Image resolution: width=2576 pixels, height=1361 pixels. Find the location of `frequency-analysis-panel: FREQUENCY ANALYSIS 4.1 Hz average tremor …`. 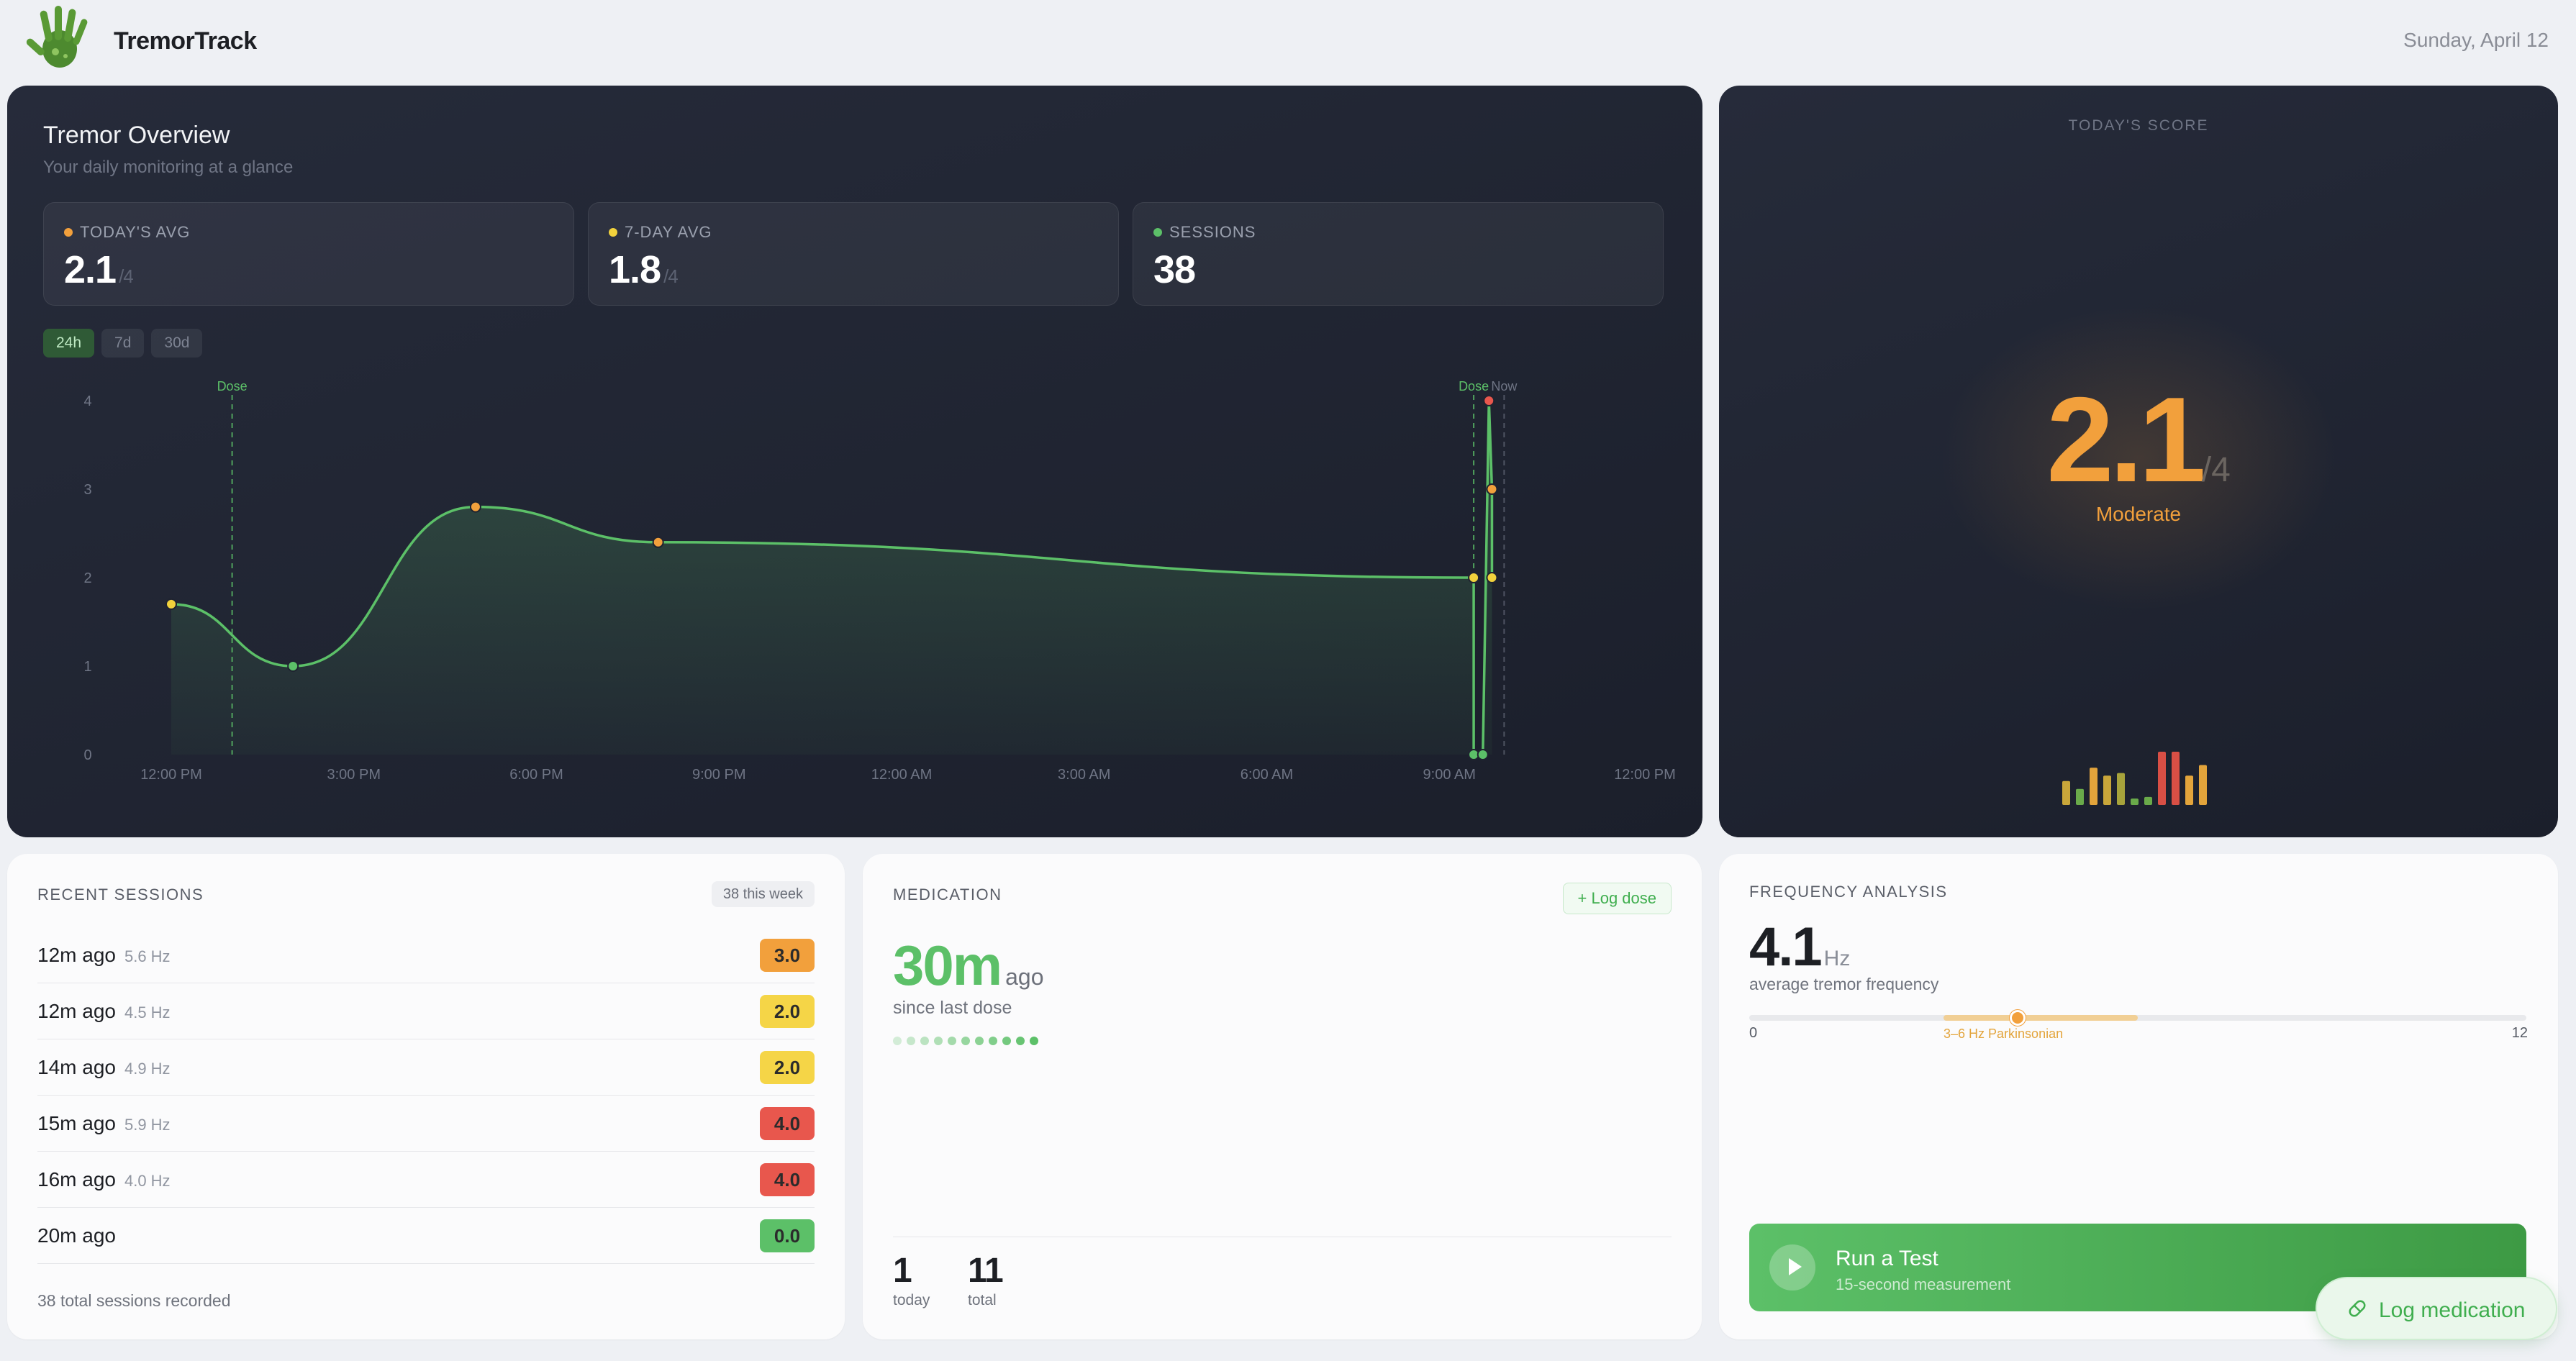

frequency-analysis-panel: FREQUENCY ANALYSIS 4.1 Hz average tremor … is located at coordinates (2138, 1096).